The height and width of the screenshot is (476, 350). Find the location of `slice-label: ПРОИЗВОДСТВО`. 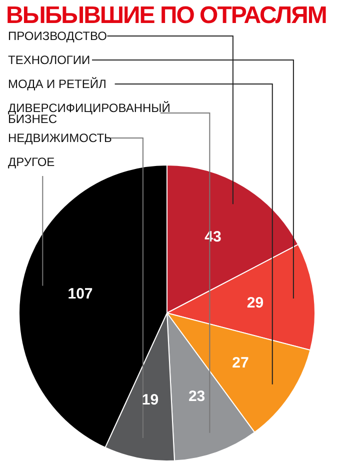

slice-label: ПРОИЗВОДСТВО is located at coordinates (57, 36).